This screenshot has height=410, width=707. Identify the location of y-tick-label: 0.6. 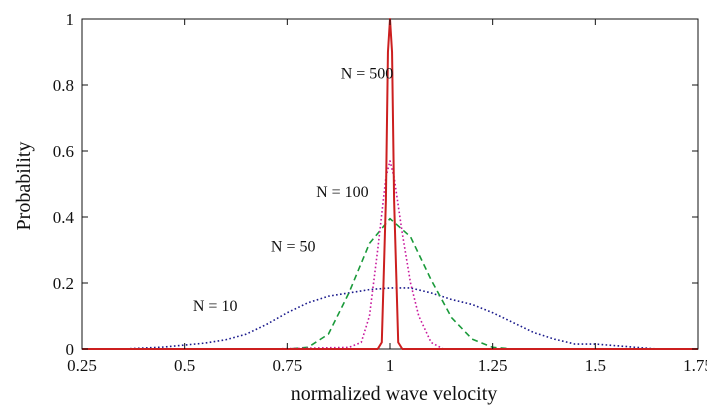
(63, 151).